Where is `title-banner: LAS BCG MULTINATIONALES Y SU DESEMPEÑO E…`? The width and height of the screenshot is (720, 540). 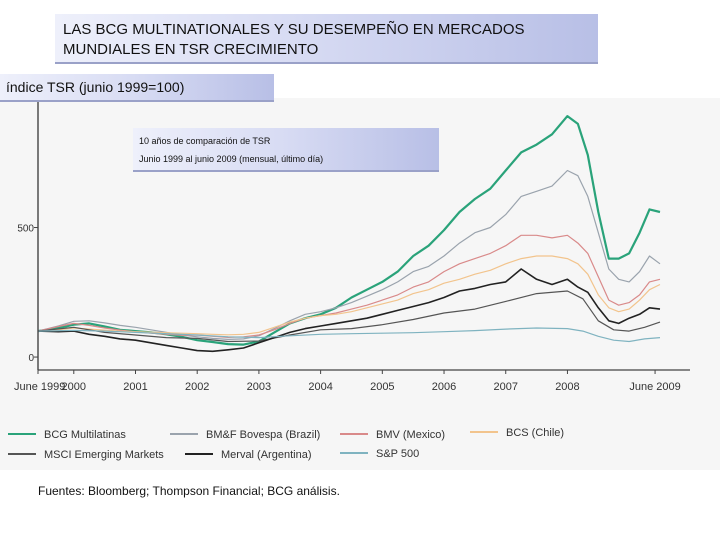 title-banner: LAS BCG MULTINATIONALES Y SU DESEMPEÑO E… is located at coordinates (326, 39).